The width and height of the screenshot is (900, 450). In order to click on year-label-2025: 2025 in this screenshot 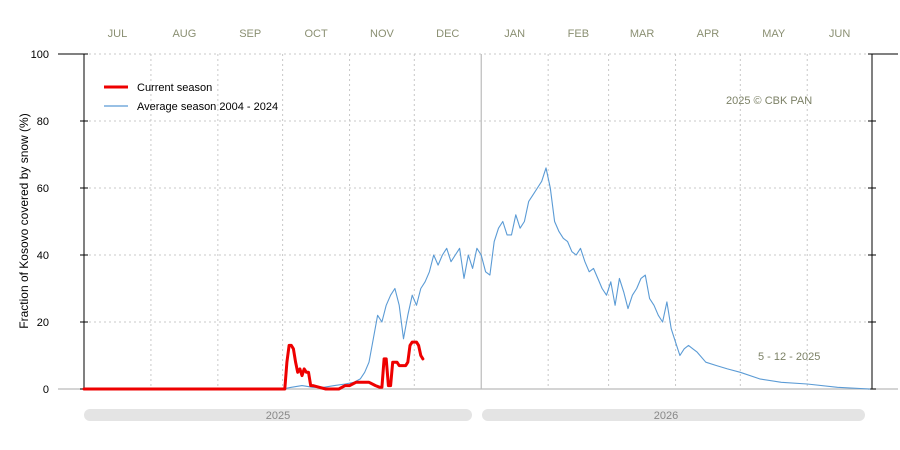, I will do `click(278, 416)`.